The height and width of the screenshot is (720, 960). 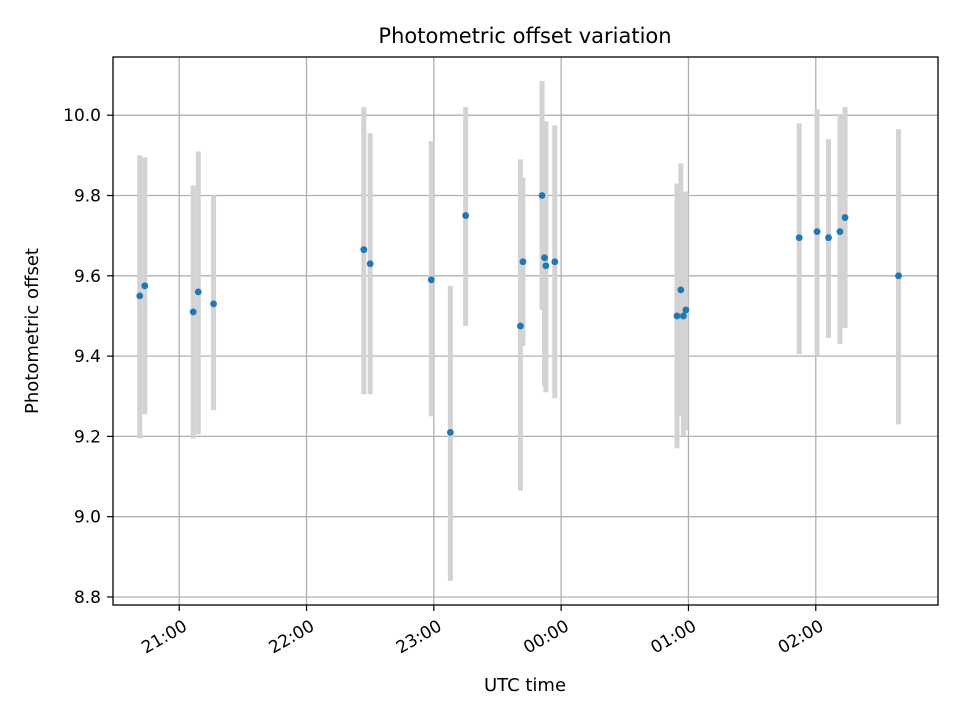 What do you see at coordinates (32, 331) in the screenshot?
I see `y-axis-label: Photometric offset` at bounding box center [32, 331].